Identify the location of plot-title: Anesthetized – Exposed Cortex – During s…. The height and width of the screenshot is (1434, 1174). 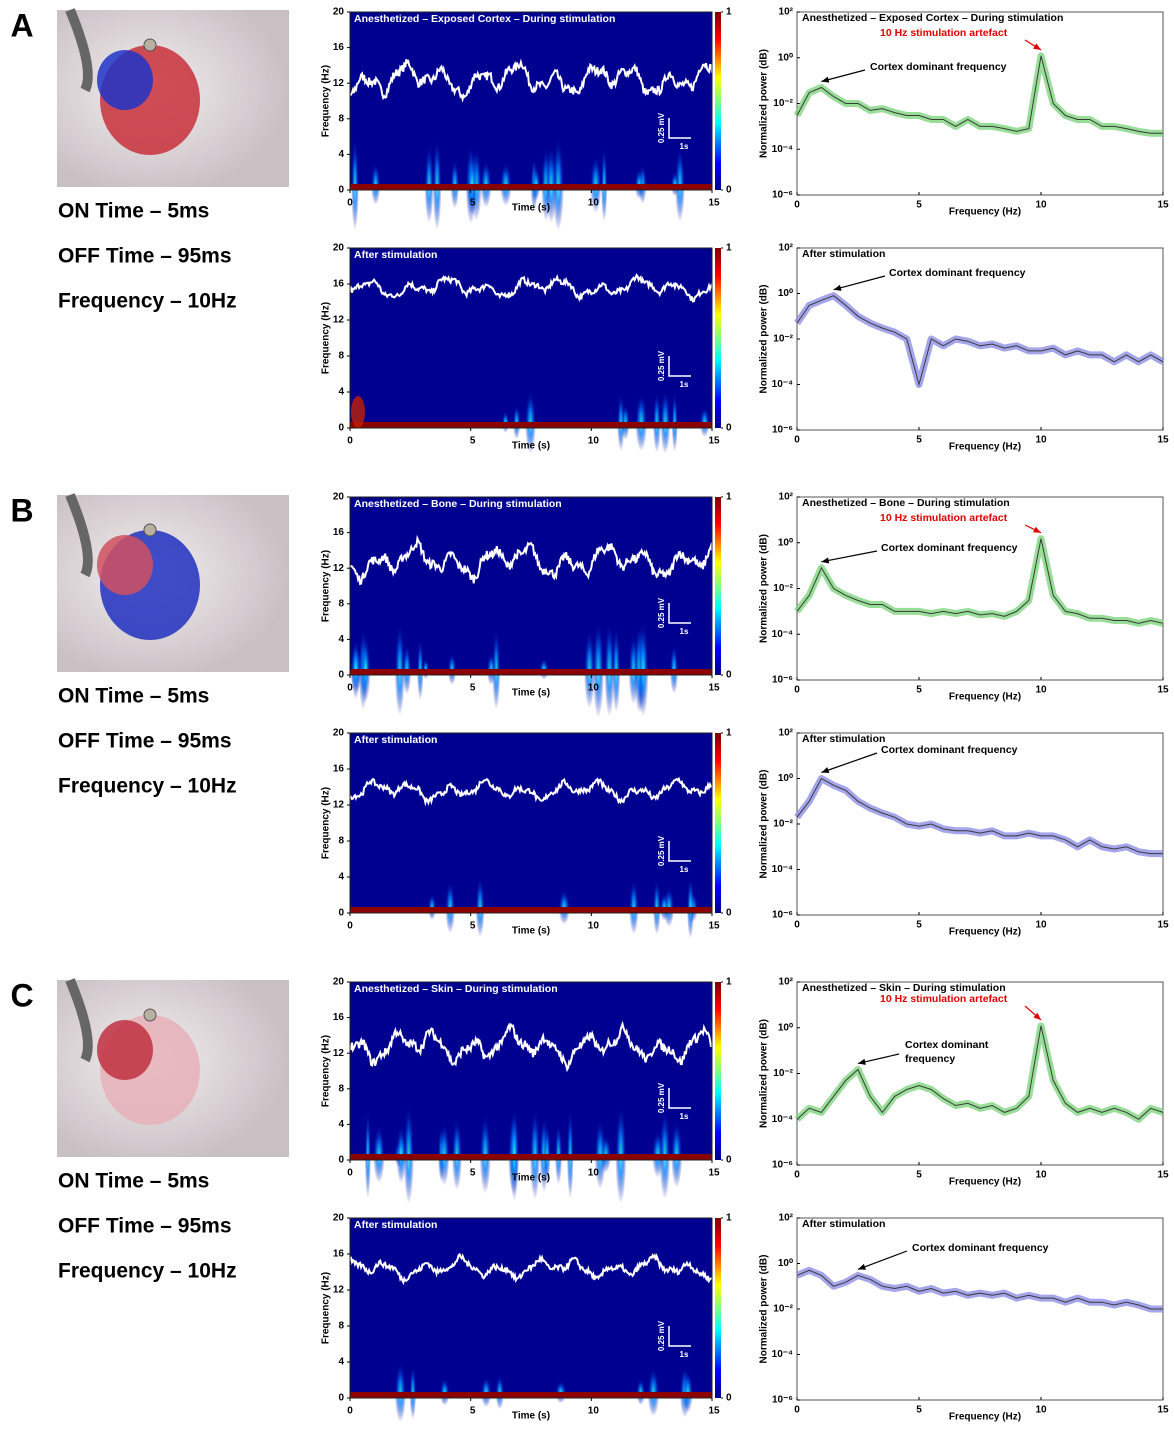
(932, 18).